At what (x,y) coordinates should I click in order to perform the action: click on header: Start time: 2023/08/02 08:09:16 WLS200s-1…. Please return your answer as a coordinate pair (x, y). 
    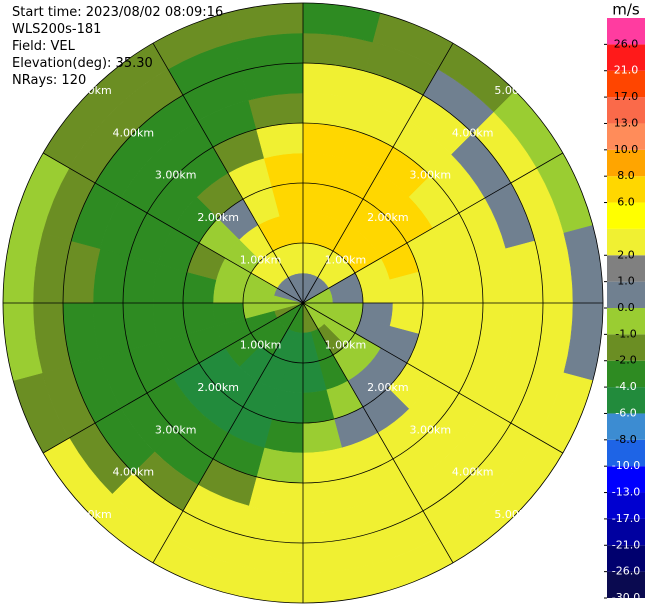
    Looking at the image, I should click on (117, 46).